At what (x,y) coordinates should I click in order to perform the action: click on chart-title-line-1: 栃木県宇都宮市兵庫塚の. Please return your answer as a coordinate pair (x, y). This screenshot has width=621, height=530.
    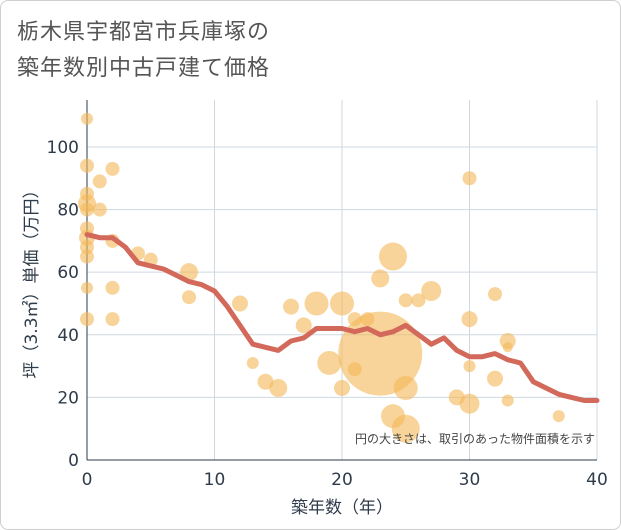
    Looking at the image, I should click on (144, 32).